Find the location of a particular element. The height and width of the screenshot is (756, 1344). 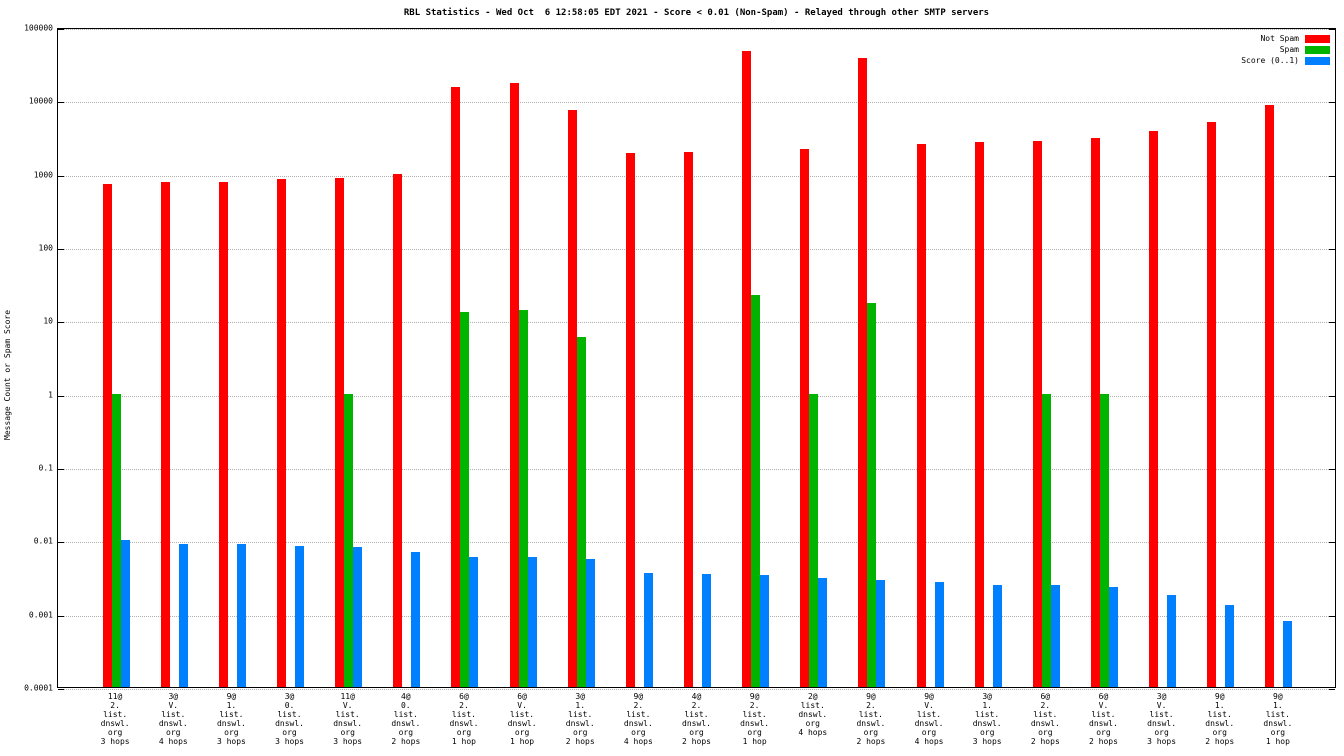

x-tick-label: 6@ V. list. dnswl. org 2 hops is located at coordinates (1103, 719).